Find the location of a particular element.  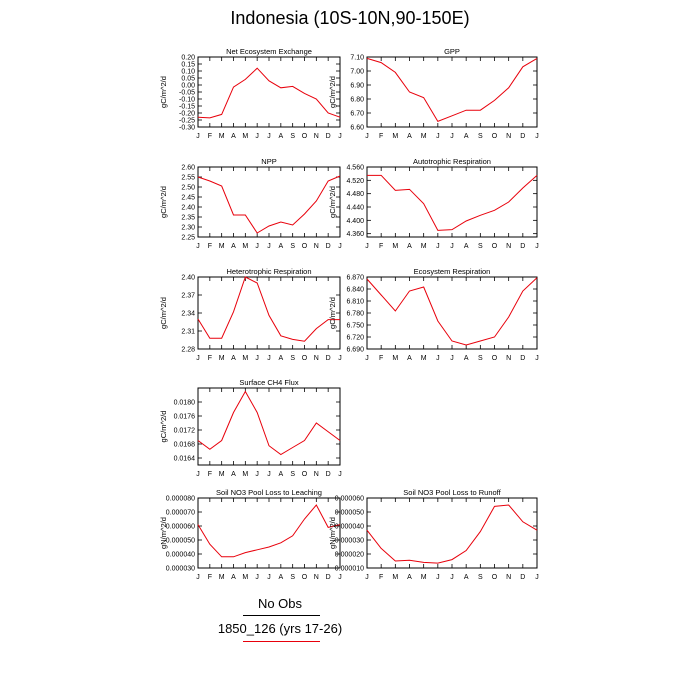

legend-no-obs-label: No Obs is located at coordinates (280, 603).